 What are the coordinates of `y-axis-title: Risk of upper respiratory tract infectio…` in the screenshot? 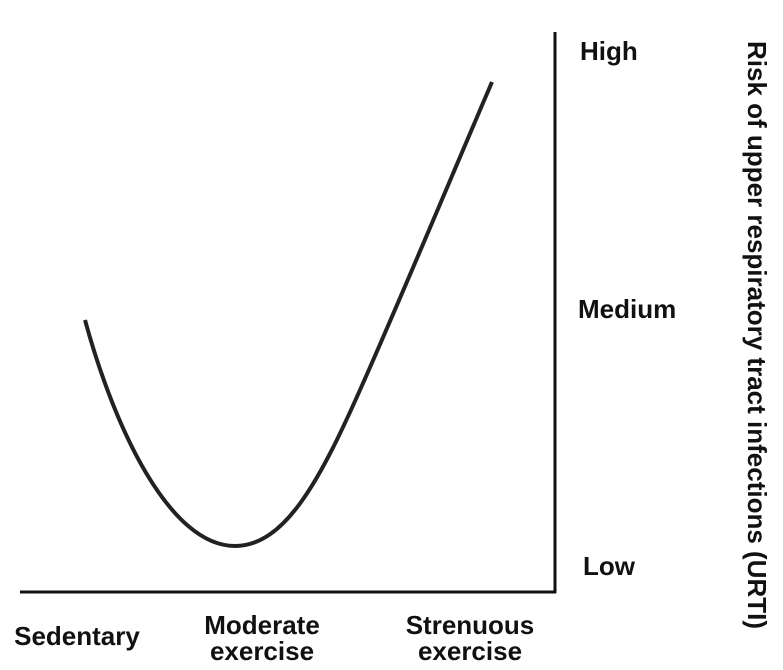 It's located at (757, 335).